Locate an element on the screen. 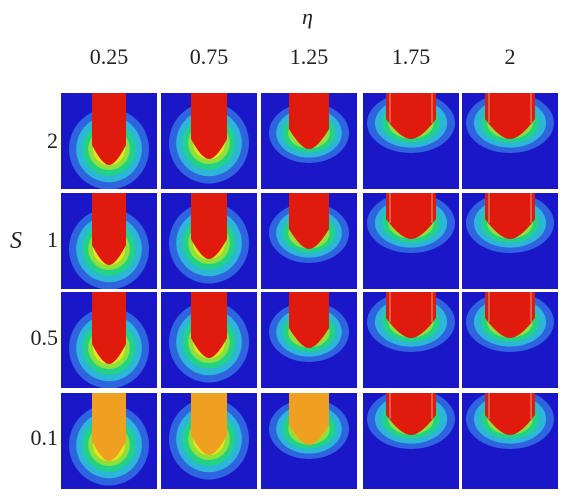 The height and width of the screenshot is (500, 571). row-label: 2 is located at coordinates (52, 140).